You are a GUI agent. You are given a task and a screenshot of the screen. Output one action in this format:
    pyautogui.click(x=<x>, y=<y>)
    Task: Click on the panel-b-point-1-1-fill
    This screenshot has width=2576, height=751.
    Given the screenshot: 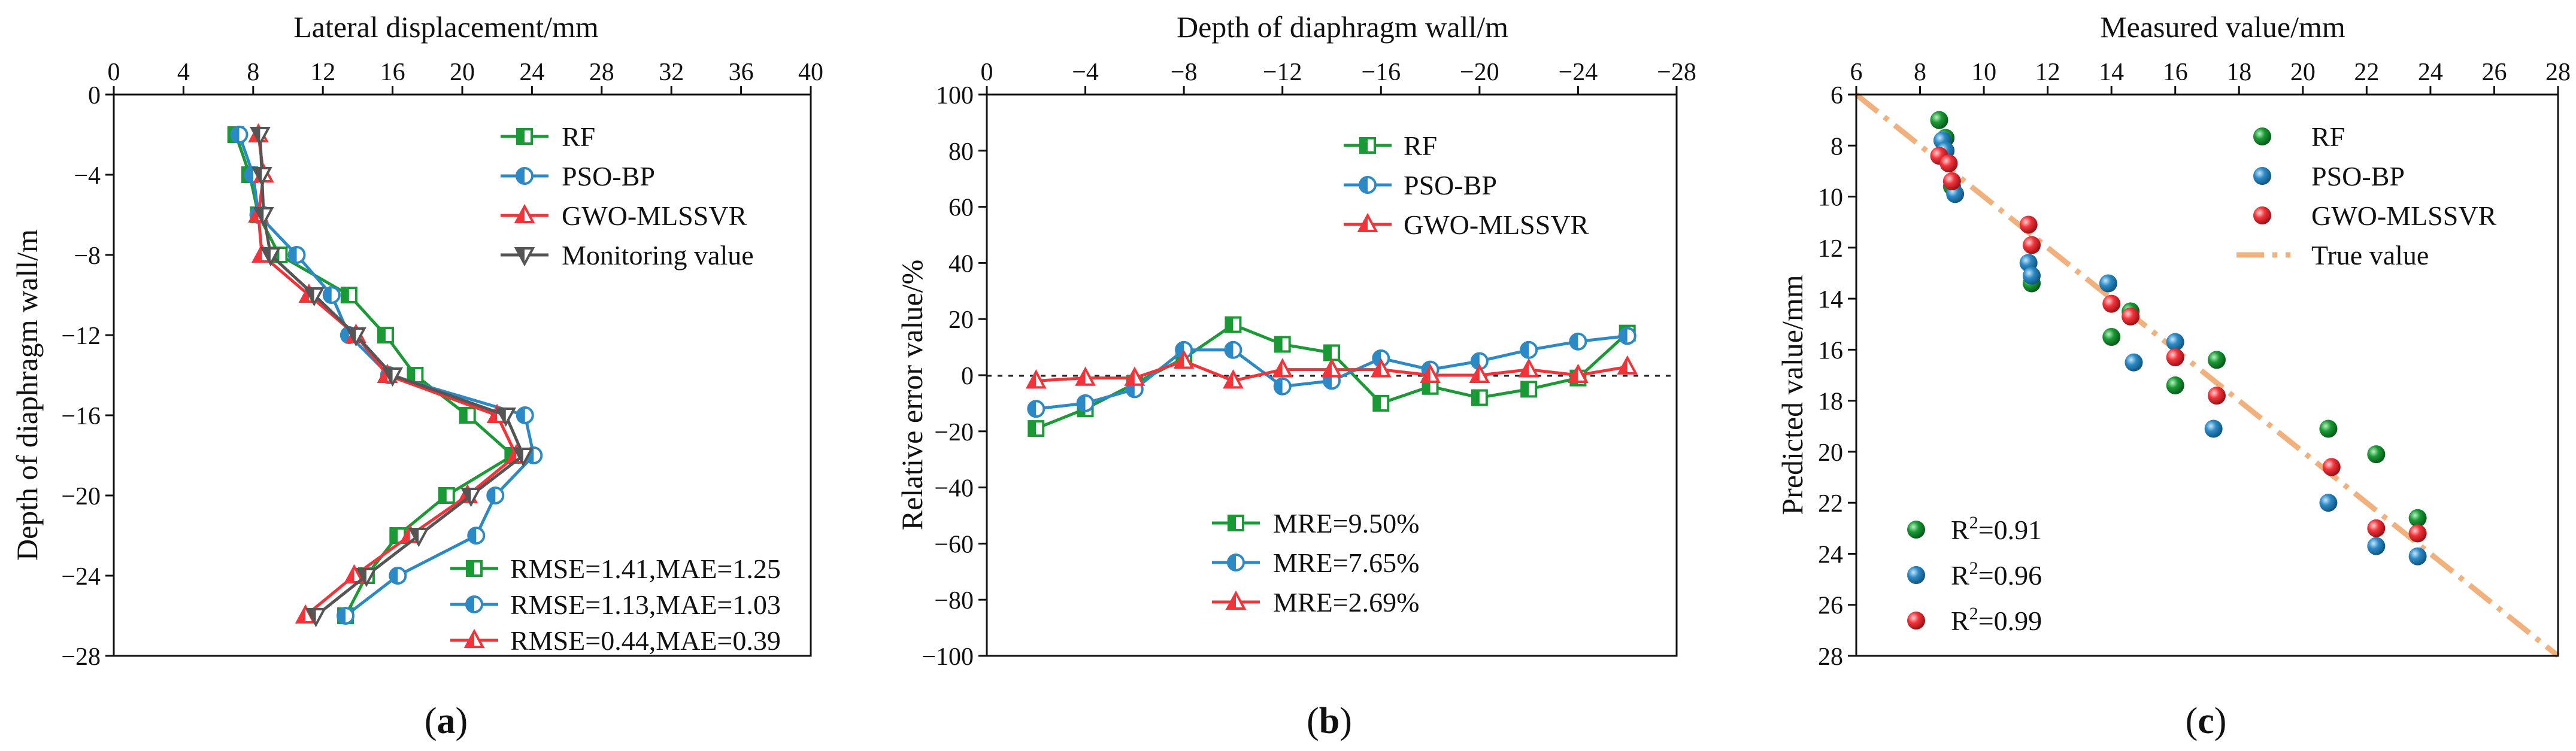 What is the action you would take?
    pyautogui.click(x=1081, y=403)
    